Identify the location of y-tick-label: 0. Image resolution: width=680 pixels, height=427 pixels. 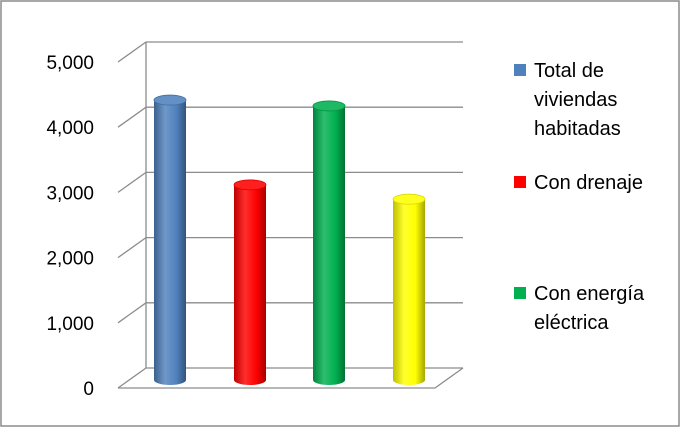
(88, 389).